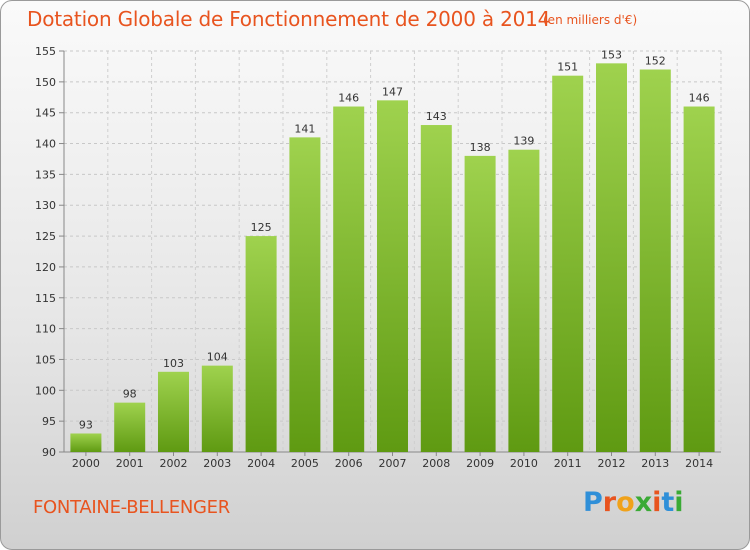  I want to click on y-tick-label: 145, so click(45, 113).